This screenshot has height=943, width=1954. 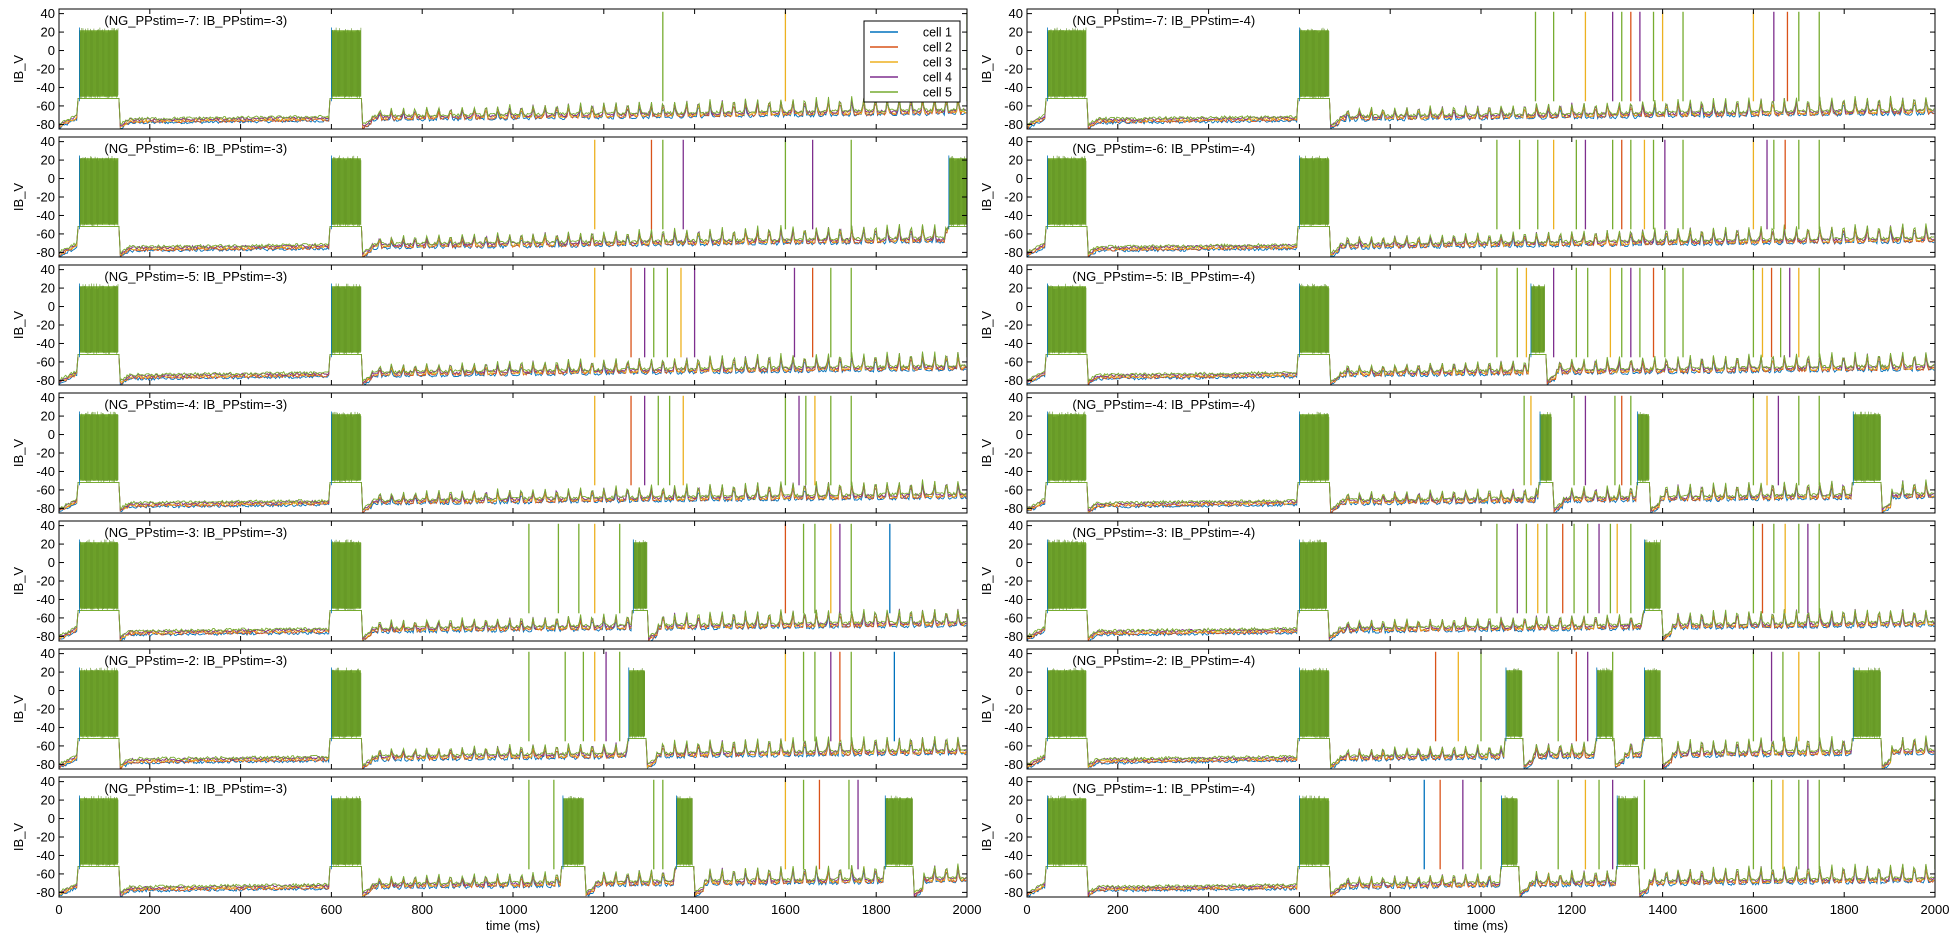 What do you see at coordinates (1163, 788) in the screenshot?
I see `panel-title: (NG_PPstim=-1: IB_PPstim=-4)` at bounding box center [1163, 788].